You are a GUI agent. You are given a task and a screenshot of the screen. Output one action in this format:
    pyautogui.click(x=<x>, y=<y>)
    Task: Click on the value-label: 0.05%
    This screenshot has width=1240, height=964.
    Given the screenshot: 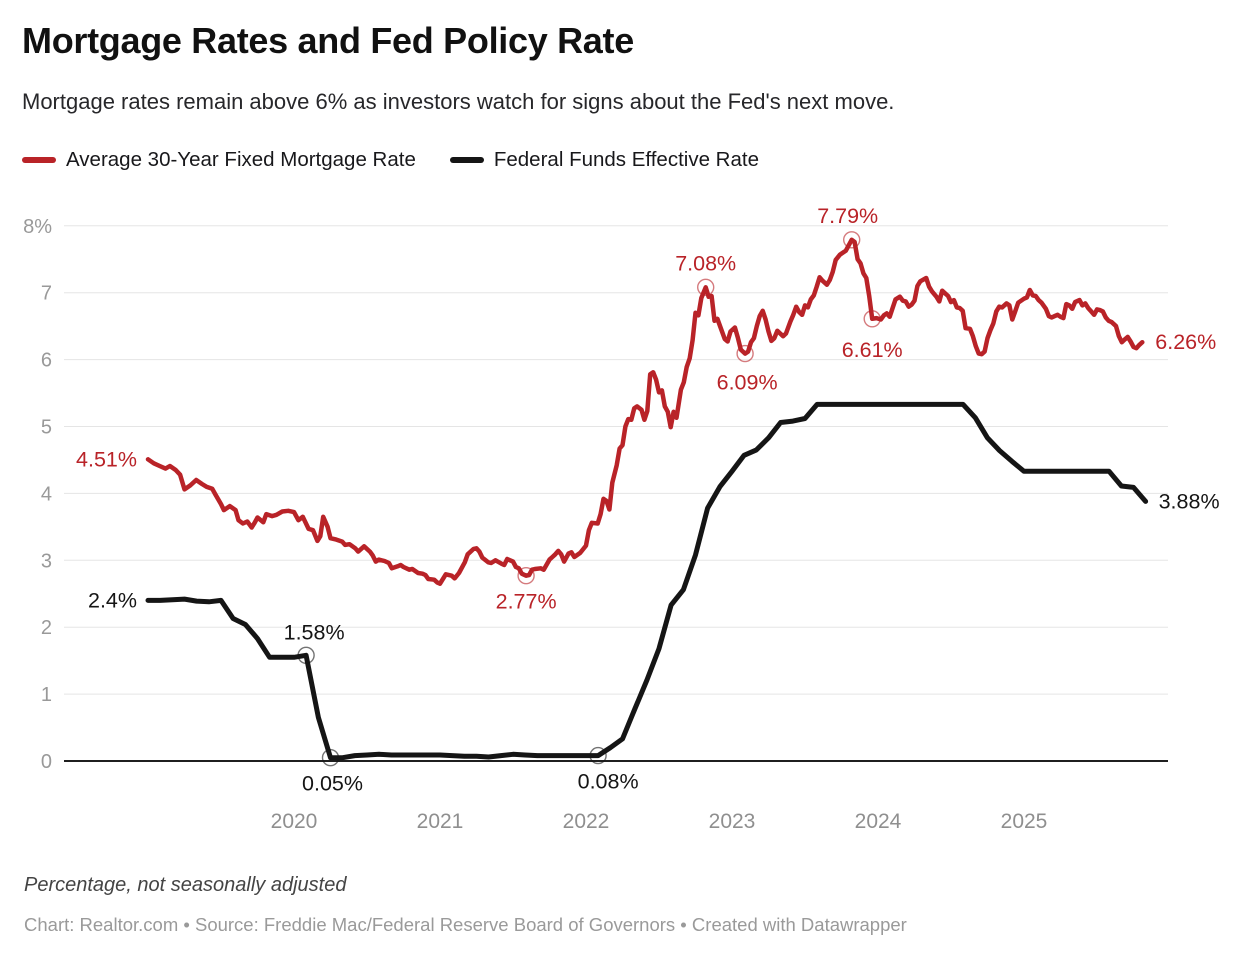 What is the action you would take?
    pyautogui.click(x=332, y=784)
    